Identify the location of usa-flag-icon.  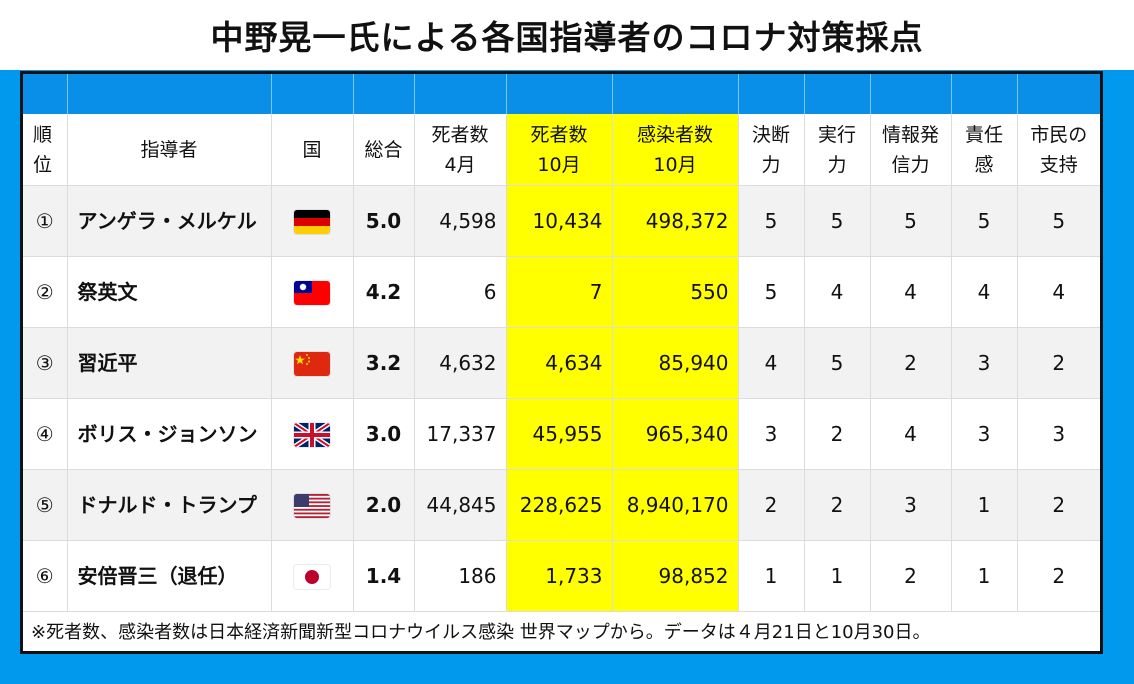
(312, 505).